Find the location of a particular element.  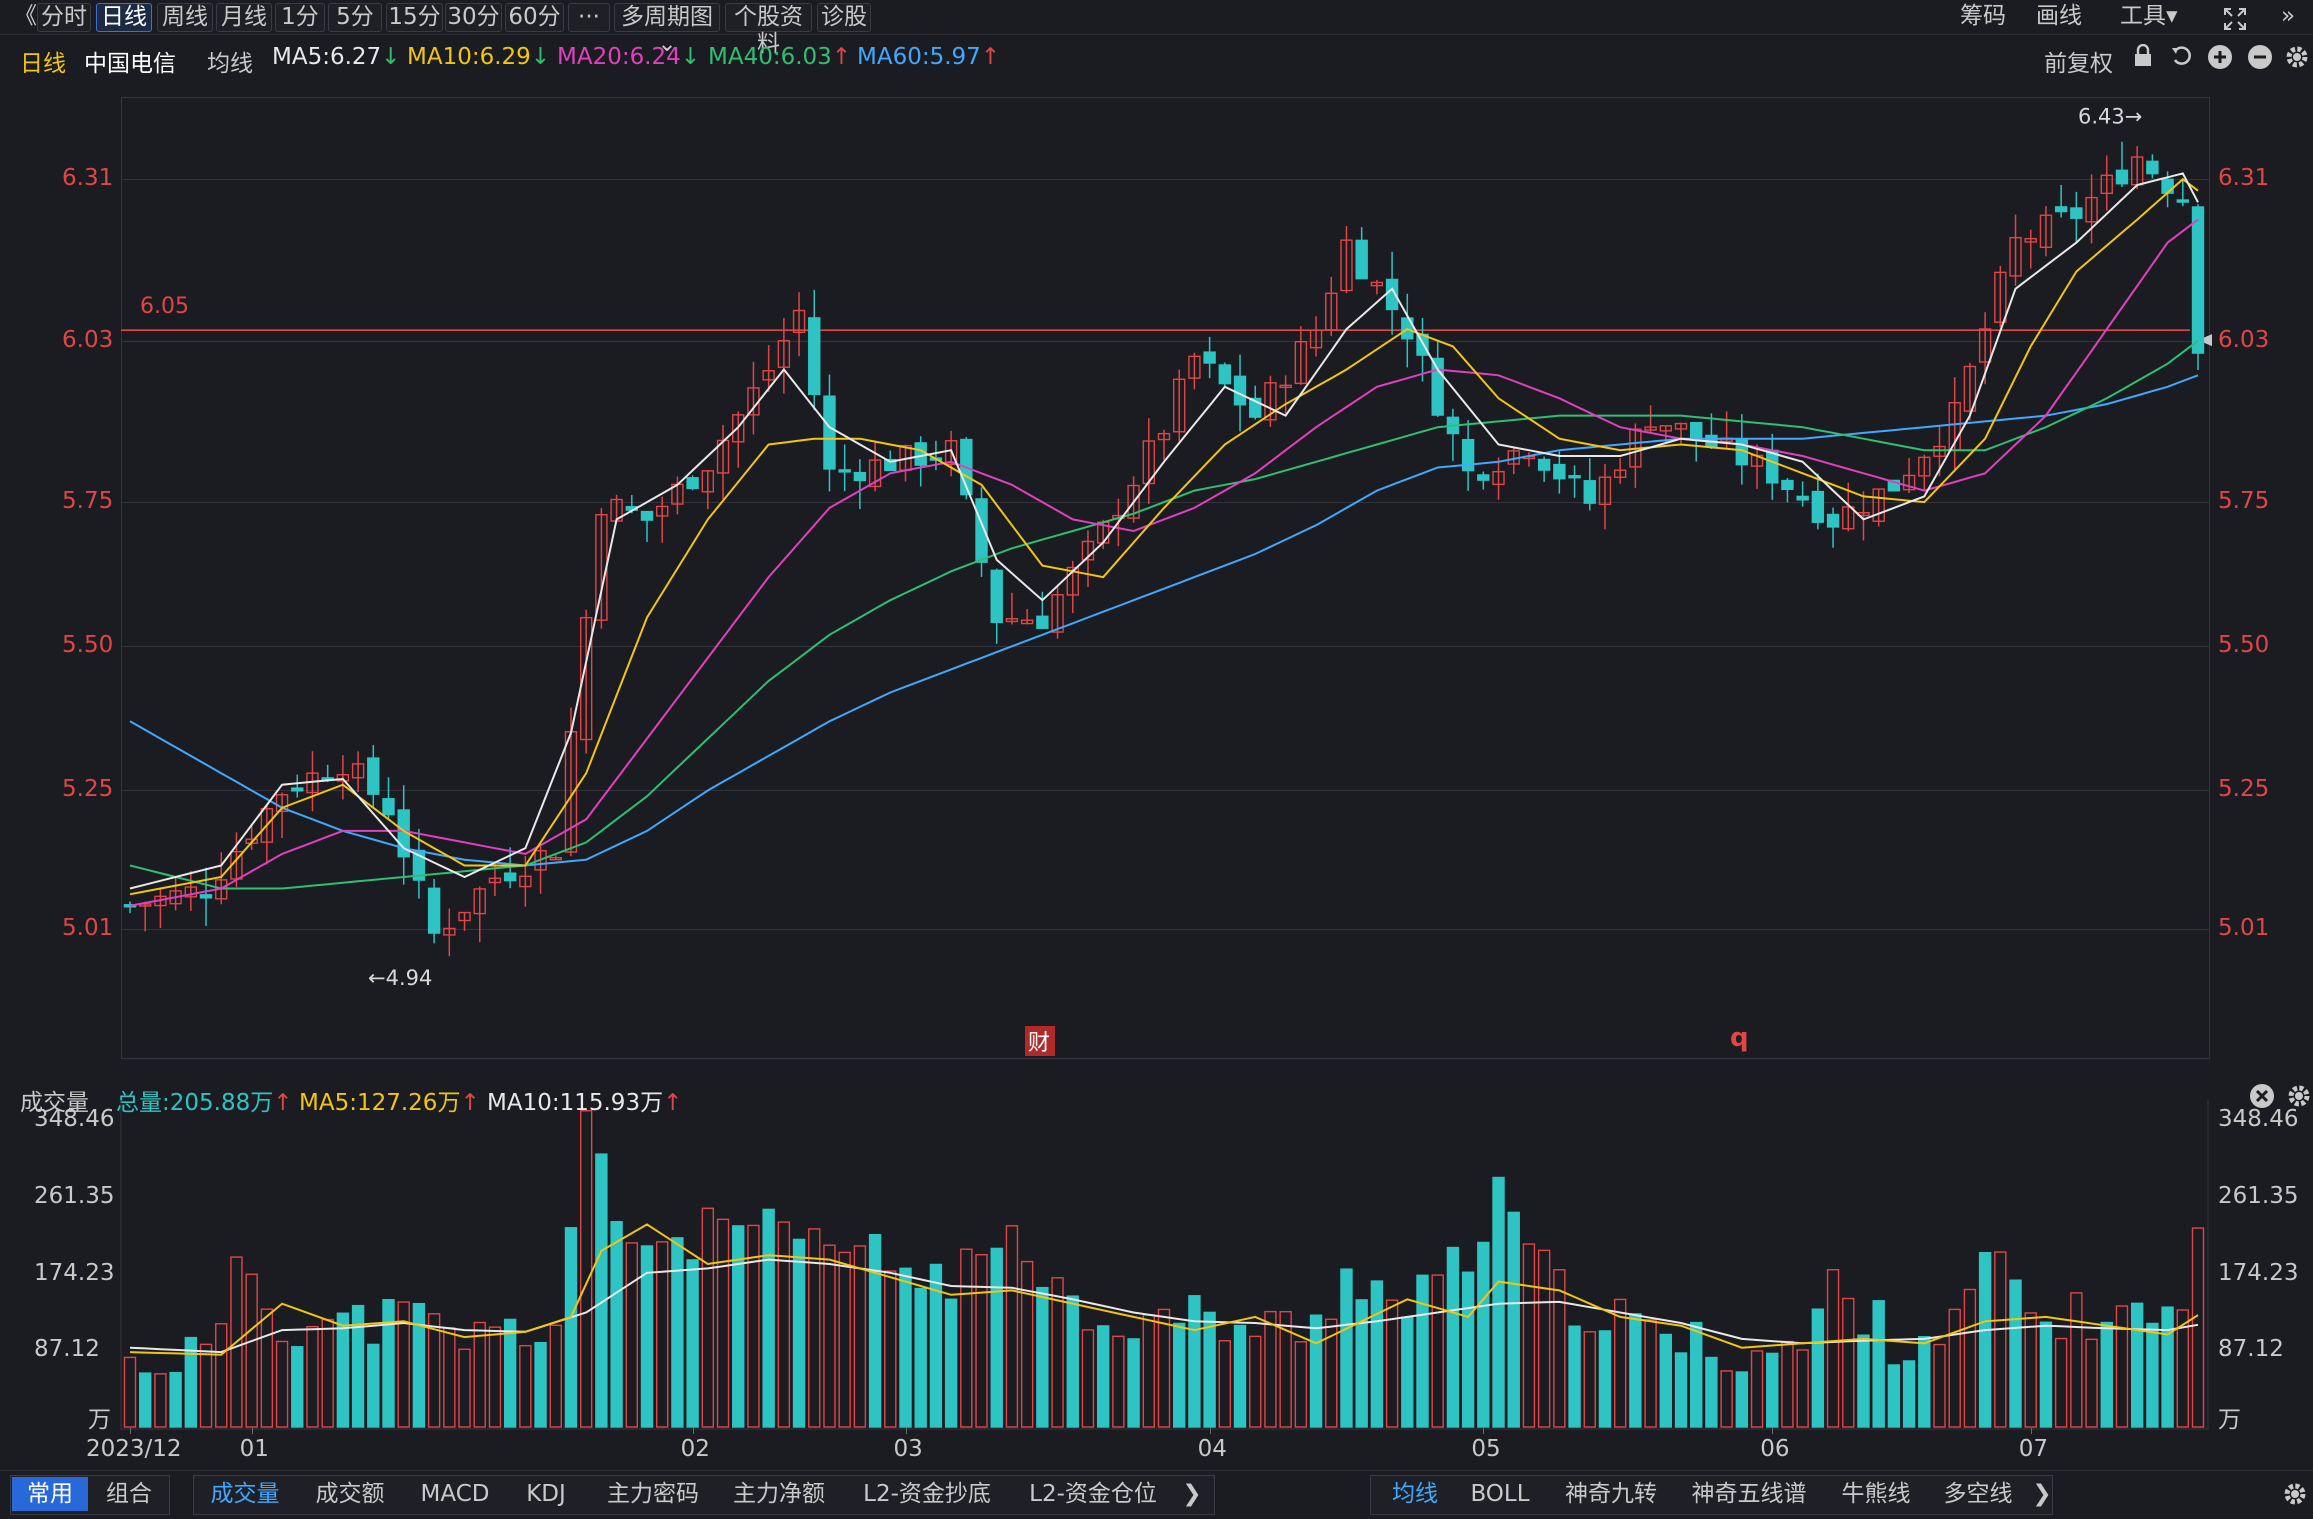

volume-settings-icon is located at coordinates (2299, 1099).